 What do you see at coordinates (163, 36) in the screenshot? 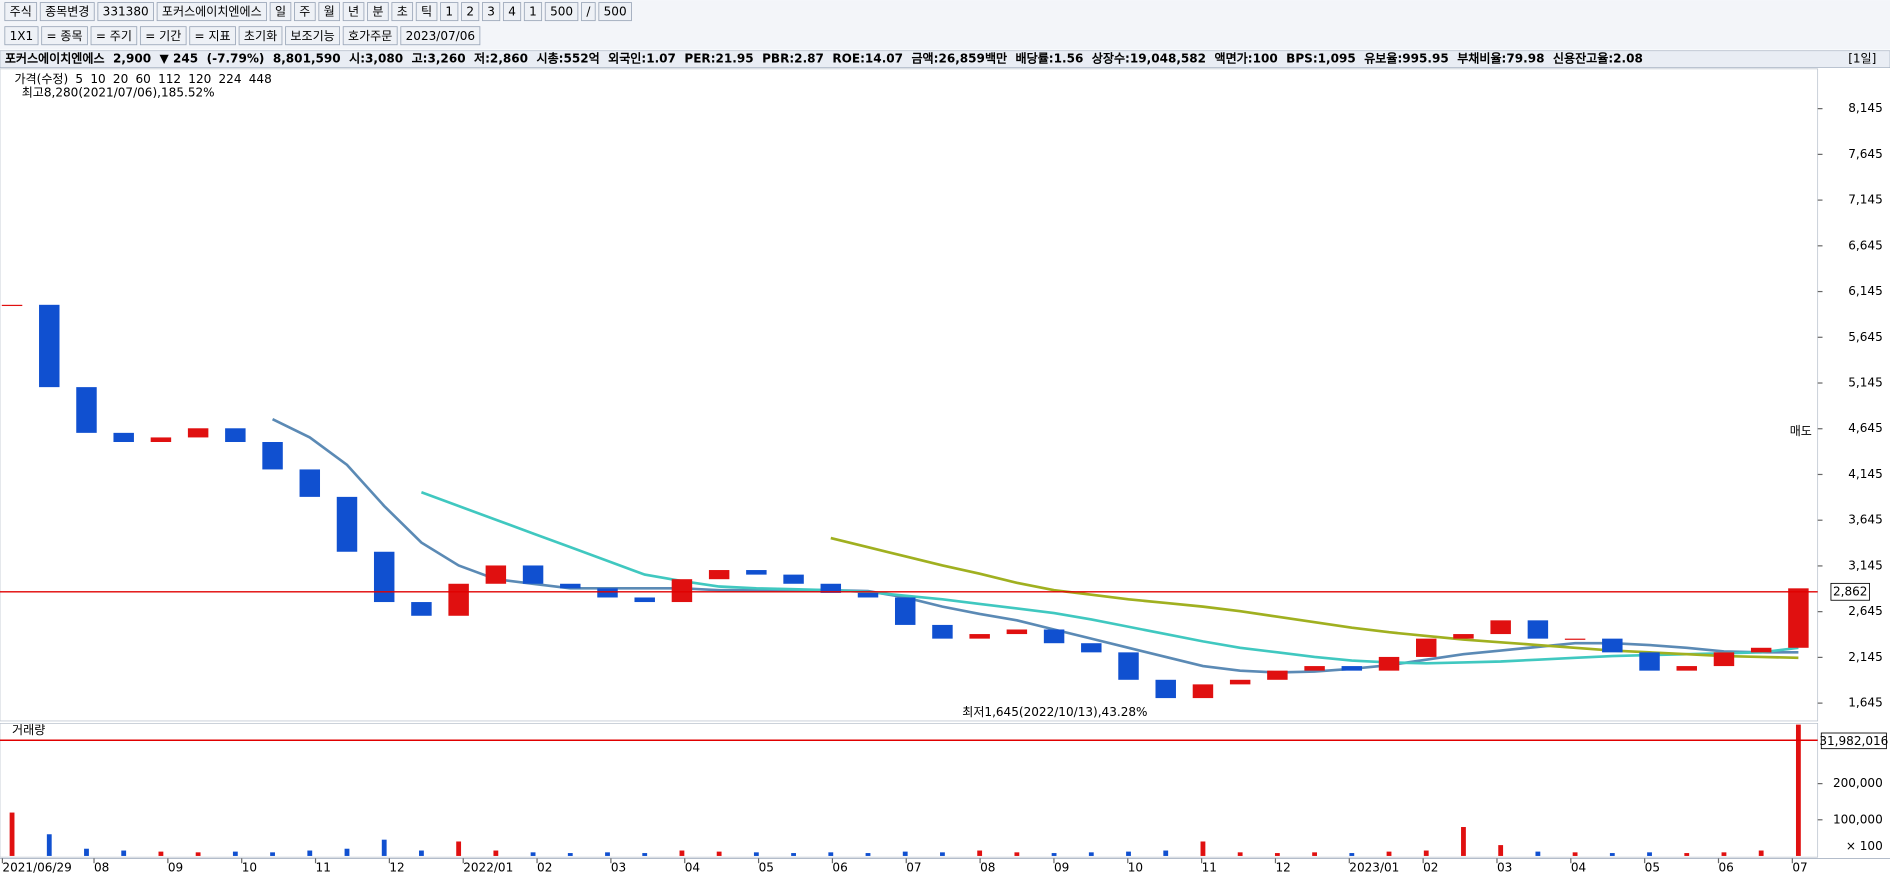
I see `toolbar-button: = 기간` at bounding box center [163, 36].